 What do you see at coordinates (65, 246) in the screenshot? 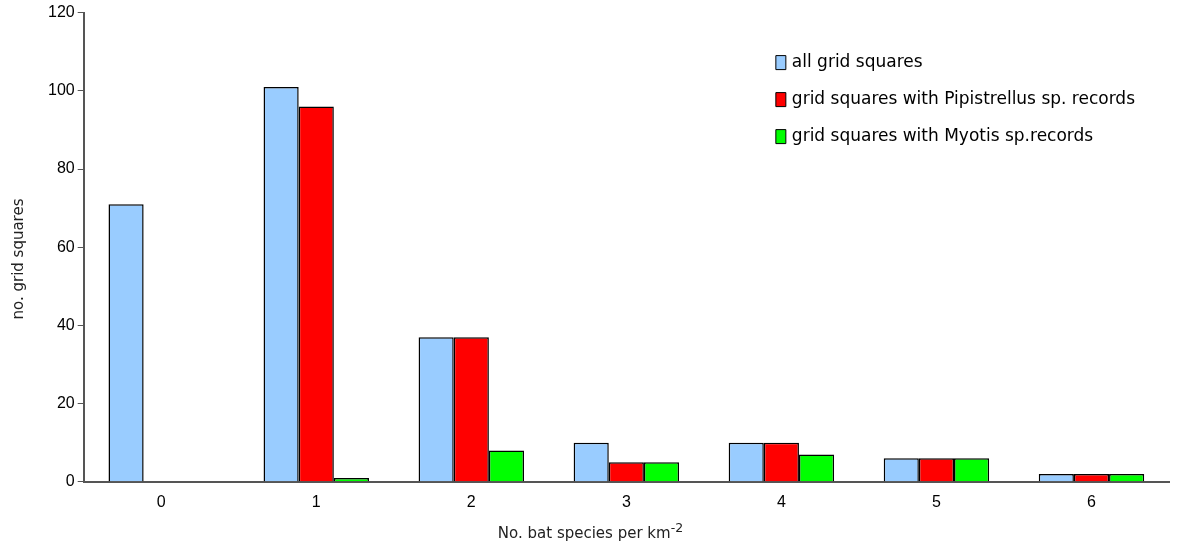
I see `y-tick-label: 60` at bounding box center [65, 246].